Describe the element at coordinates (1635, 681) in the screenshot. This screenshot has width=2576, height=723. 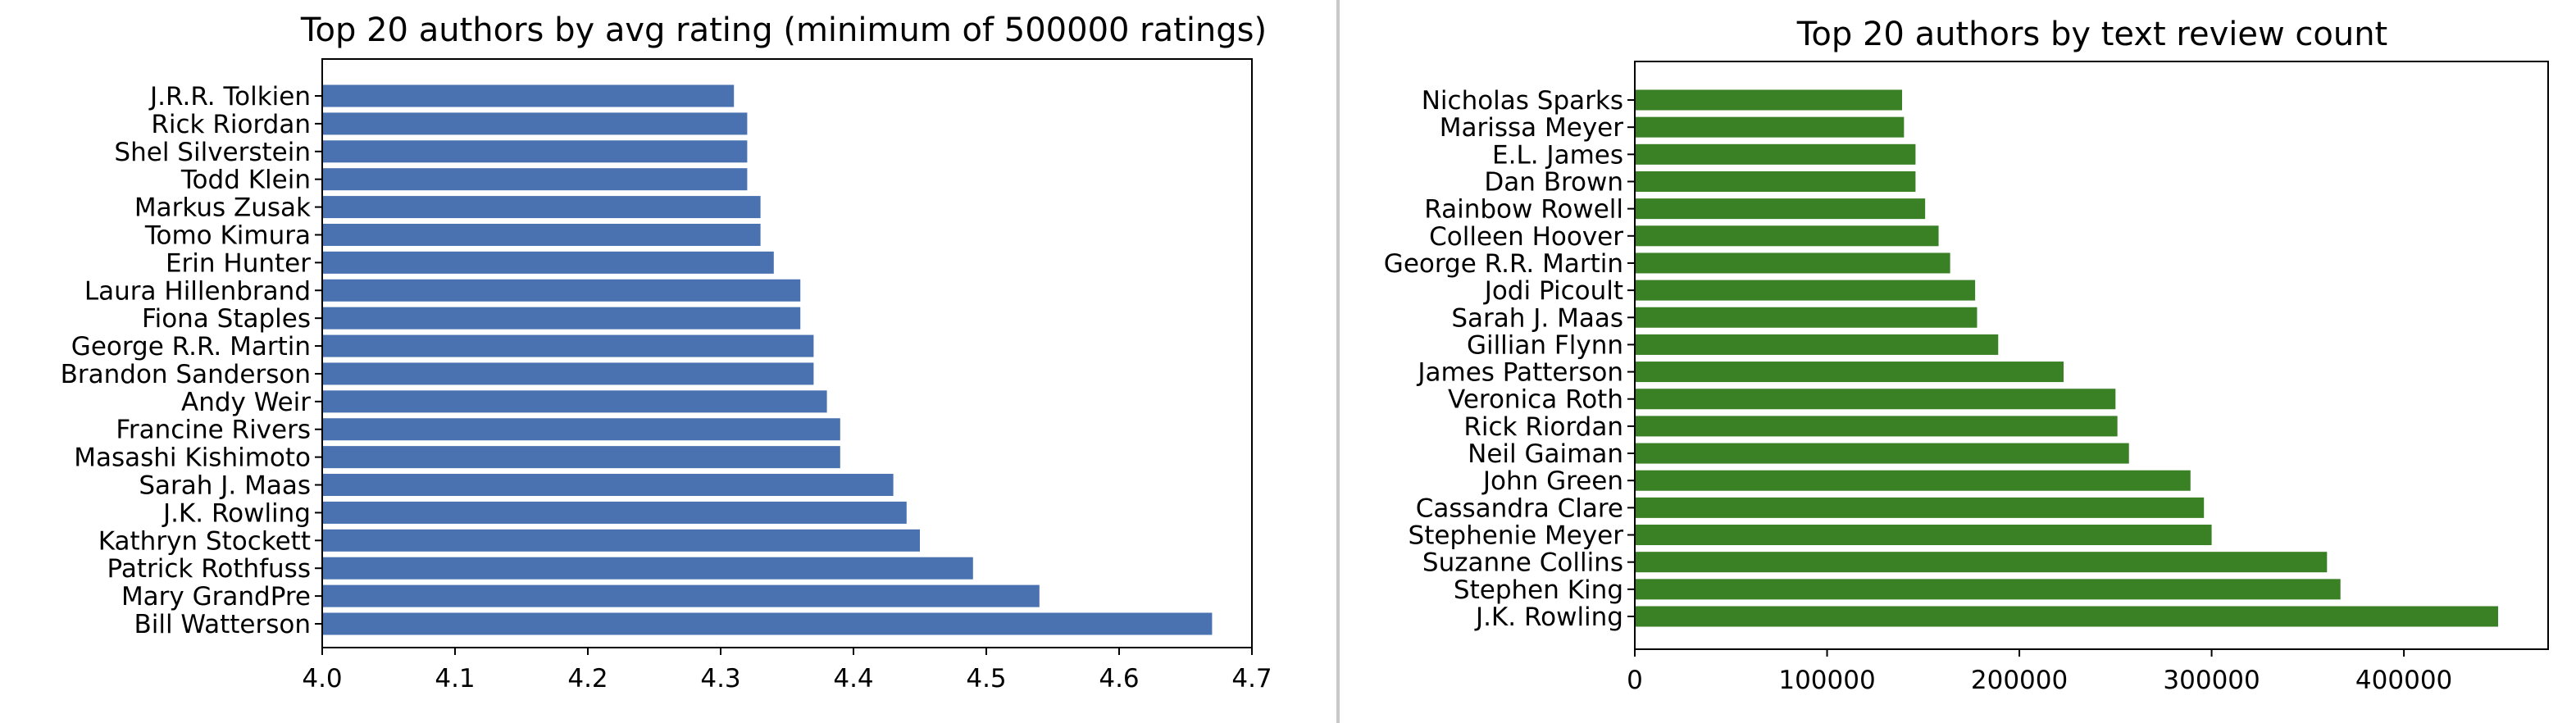
I see `x-tick-label: 0` at that location.